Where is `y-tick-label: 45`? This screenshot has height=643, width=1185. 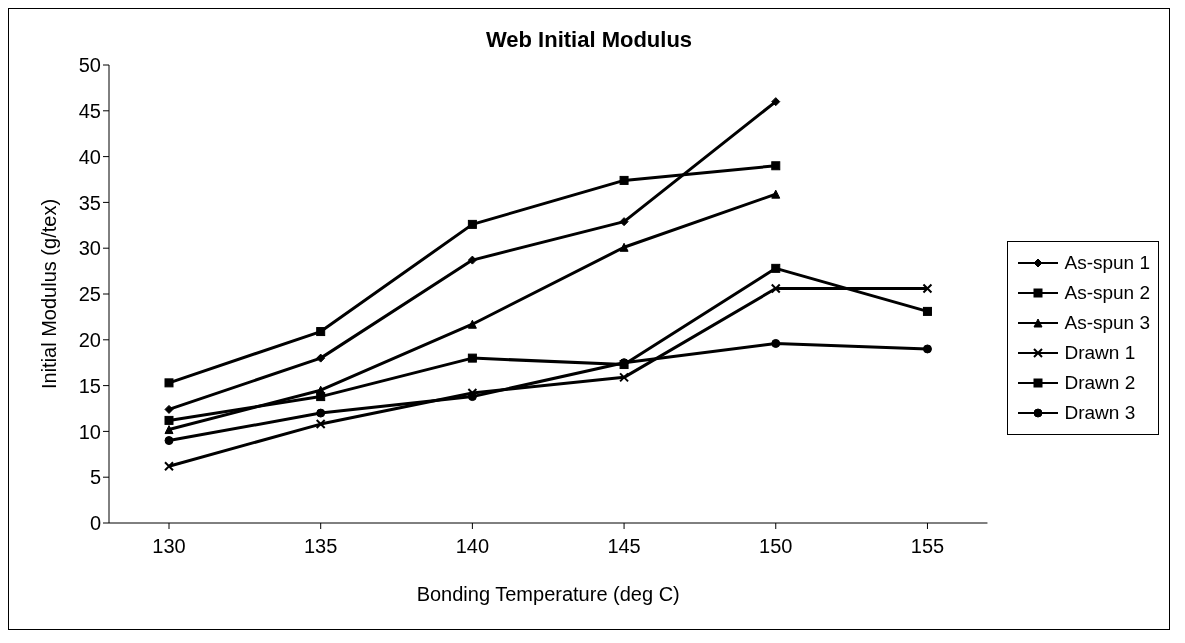 y-tick-label: 45 is located at coordinates (89, 110).